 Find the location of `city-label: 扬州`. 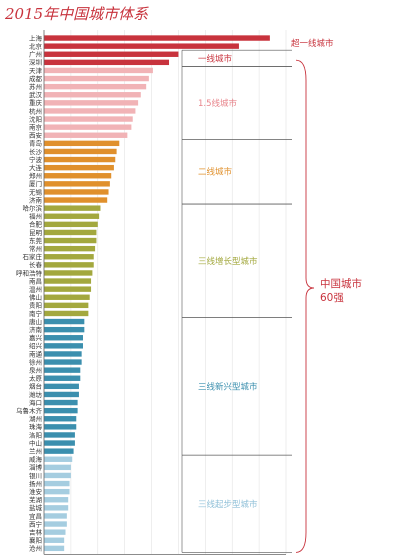

city-label: 扬州 is located at coordinates (35, 483).